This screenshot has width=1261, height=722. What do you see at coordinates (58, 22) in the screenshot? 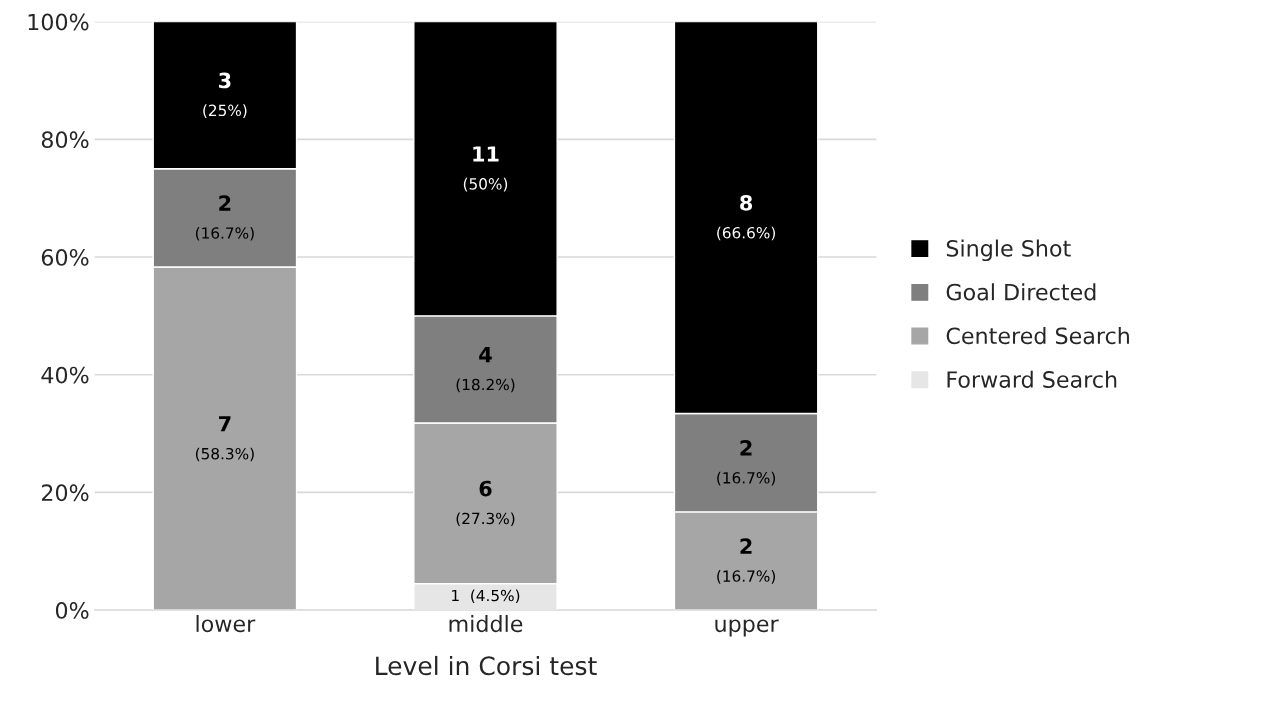
I see `y-tick-label: 100%` at bounding box center [58, 22].